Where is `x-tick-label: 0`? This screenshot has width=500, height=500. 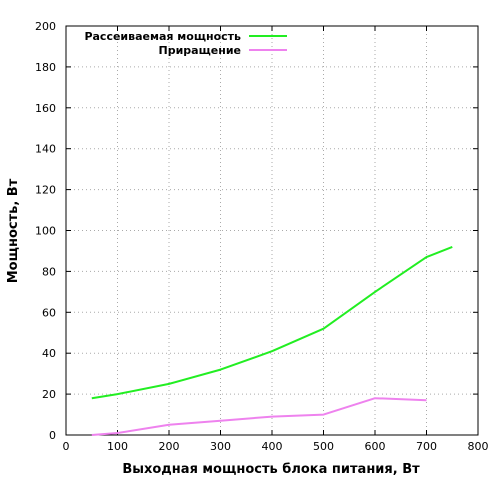 x-tick-label: 0 is located at coordinates (66, 446).